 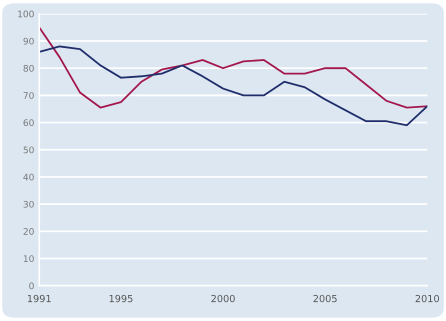 I want to click on x-tick-label: 1991, so click(x=39, y=298).